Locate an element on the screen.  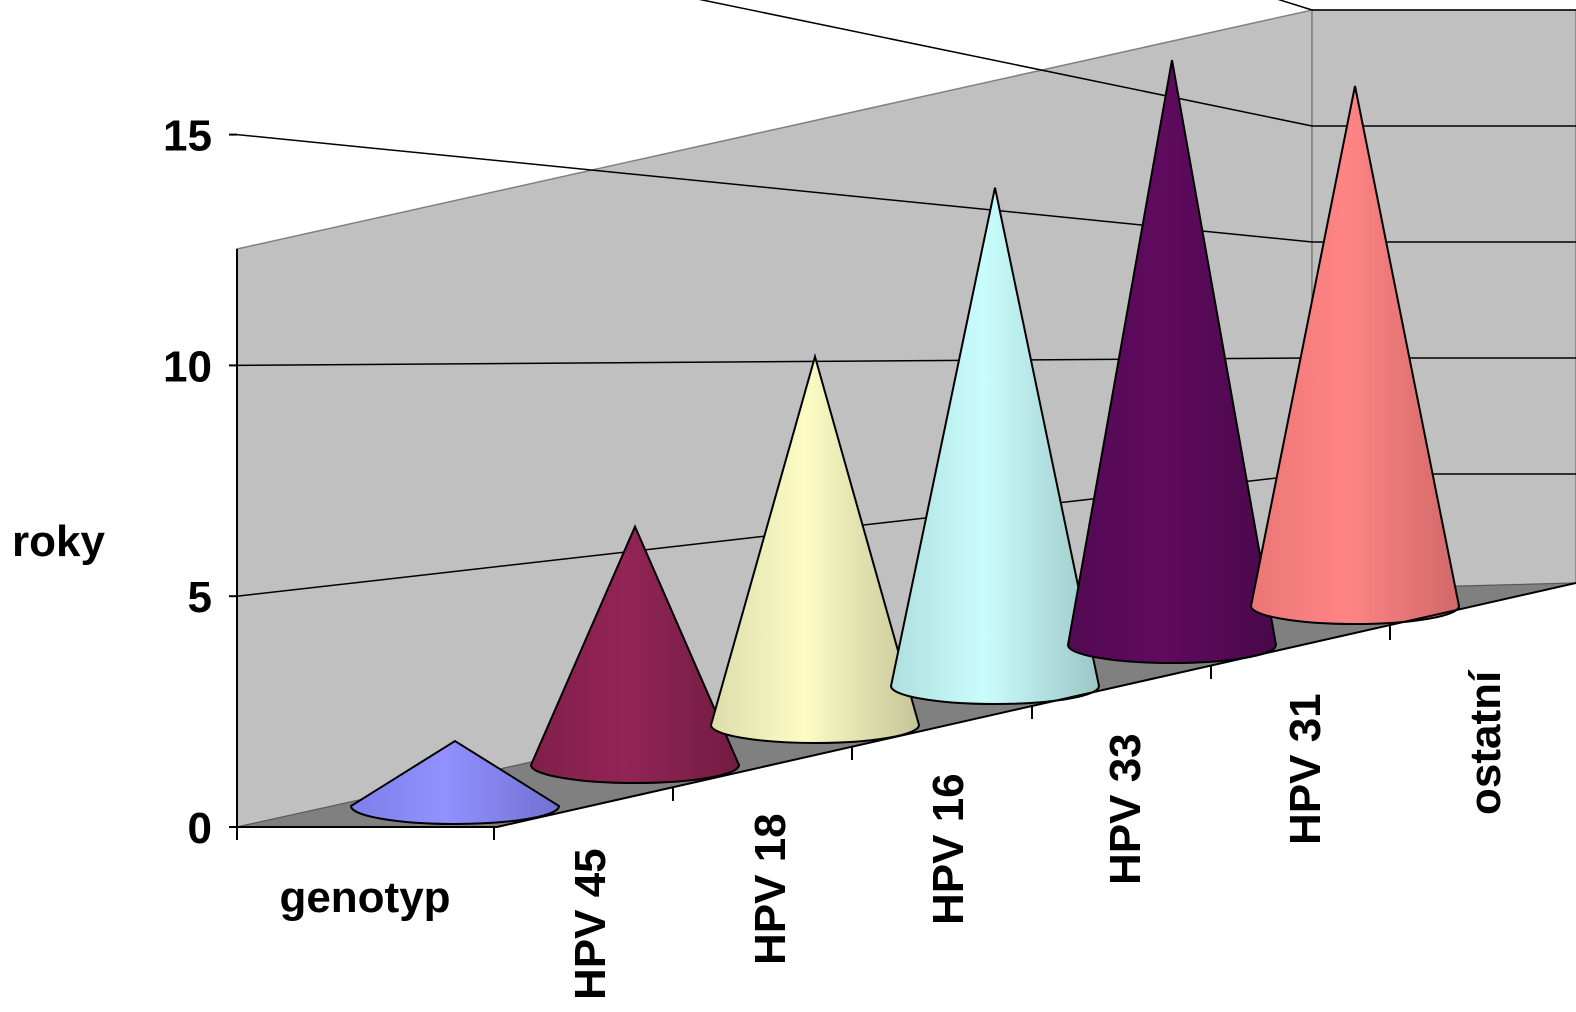
y-axis-tick-labels: 0510152025 is located at coordinates (187, 482).